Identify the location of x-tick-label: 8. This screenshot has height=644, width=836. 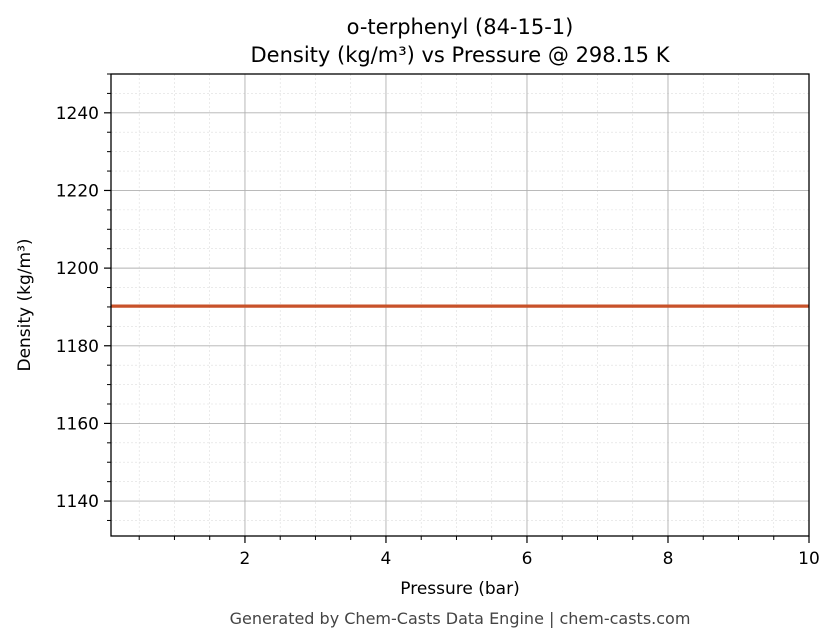
(668, 559).